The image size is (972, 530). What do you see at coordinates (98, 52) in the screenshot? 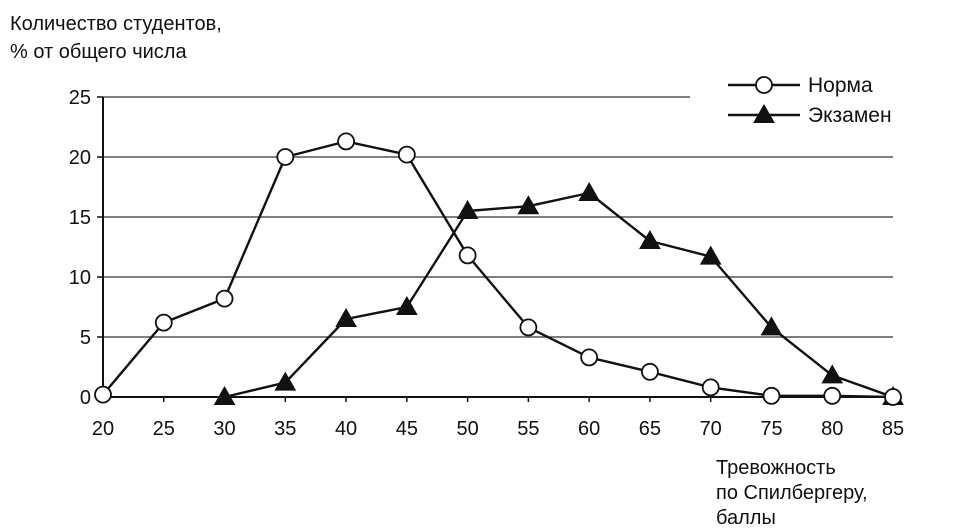
I see `y-axis-label-line-2: % от общего числа` at bounding box center [98, 52].